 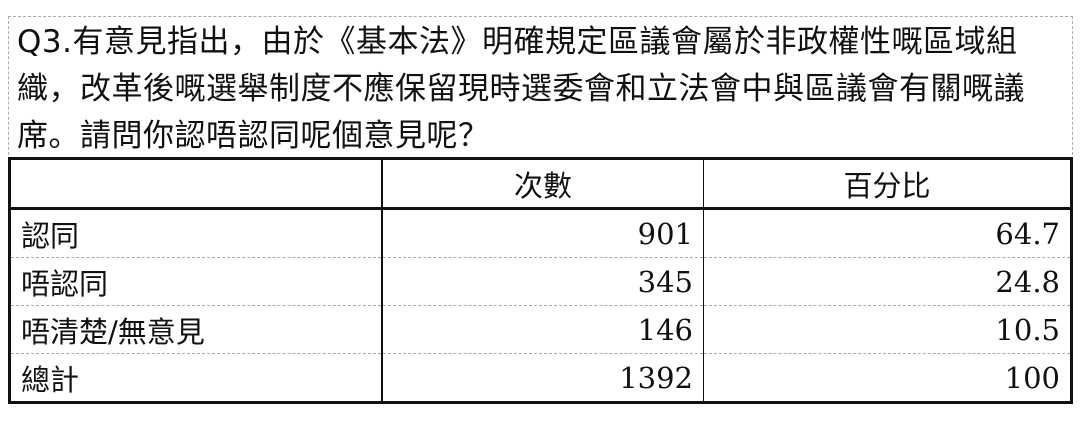 I want to click on row-count: 901, so click(x=542, y=233).